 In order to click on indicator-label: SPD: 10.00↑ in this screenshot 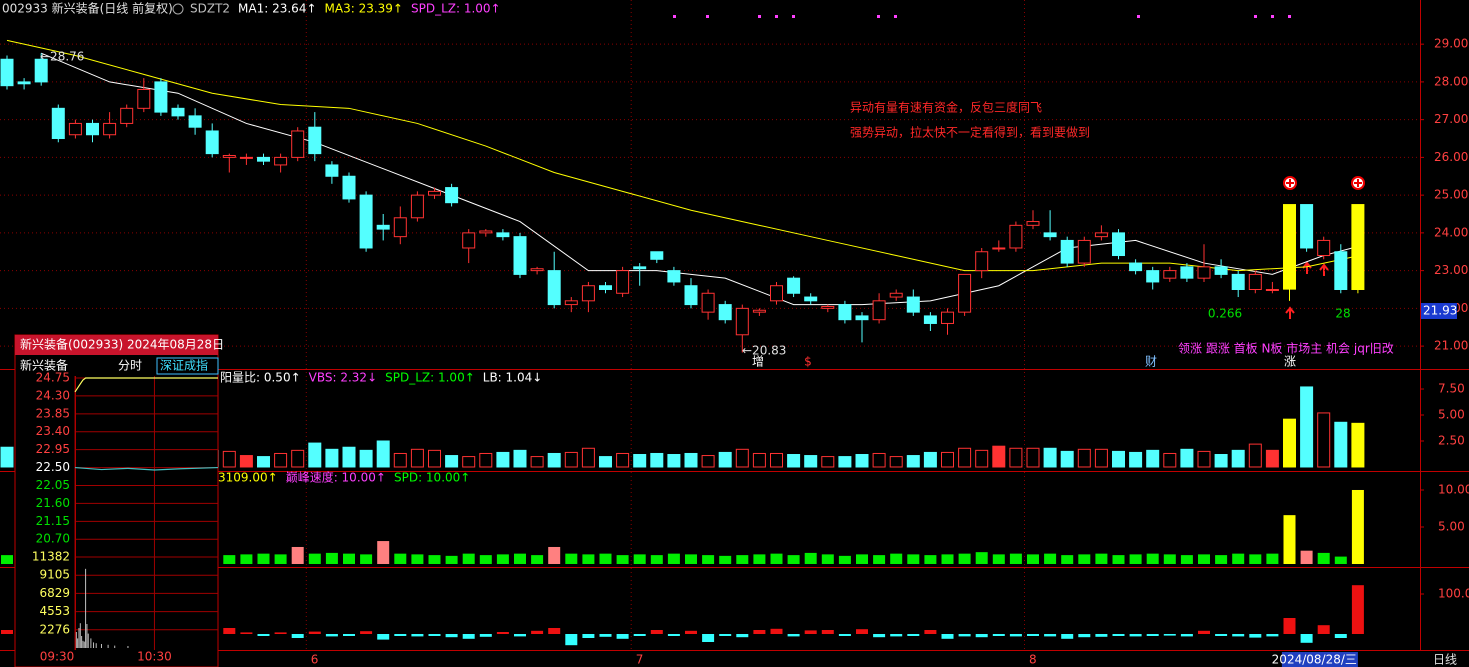, I will do `click(432, 478)`.